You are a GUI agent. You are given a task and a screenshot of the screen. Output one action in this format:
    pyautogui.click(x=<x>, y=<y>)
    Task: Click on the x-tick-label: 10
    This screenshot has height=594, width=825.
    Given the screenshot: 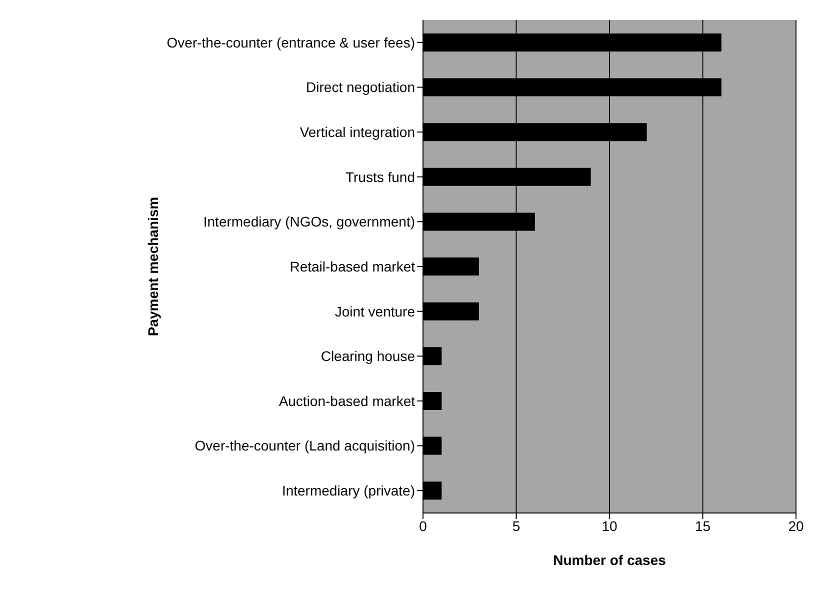 What is the action you would take?
    pyautogui.click(x=610, y=526)
    